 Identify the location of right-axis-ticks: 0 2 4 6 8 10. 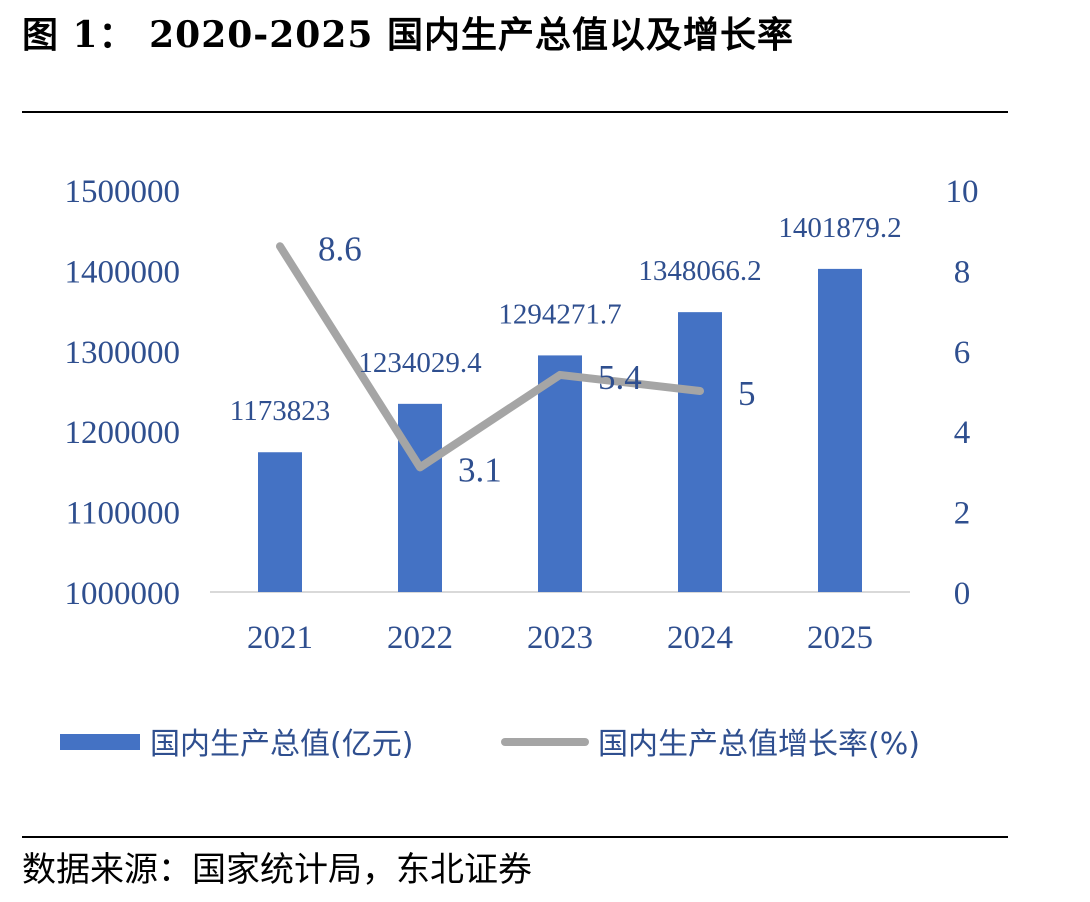
(962, 393).